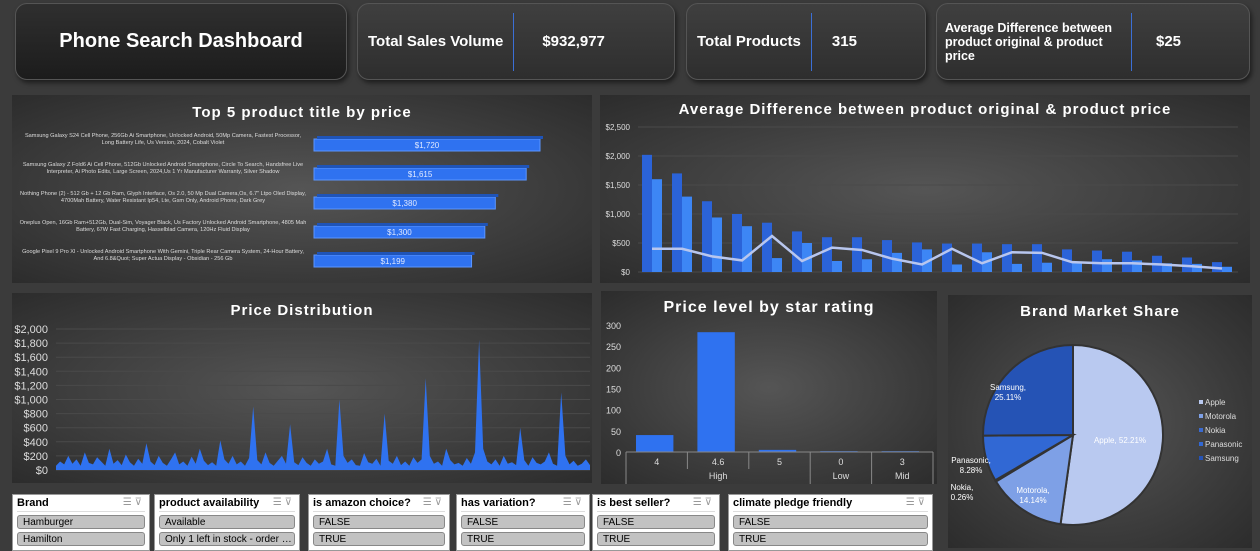 The width and height of the screenshot is (1260, 551). What do you see at coordinates (718, 476) in the screenshot?
I see `group-label: High` at bounding box center [718, 476].